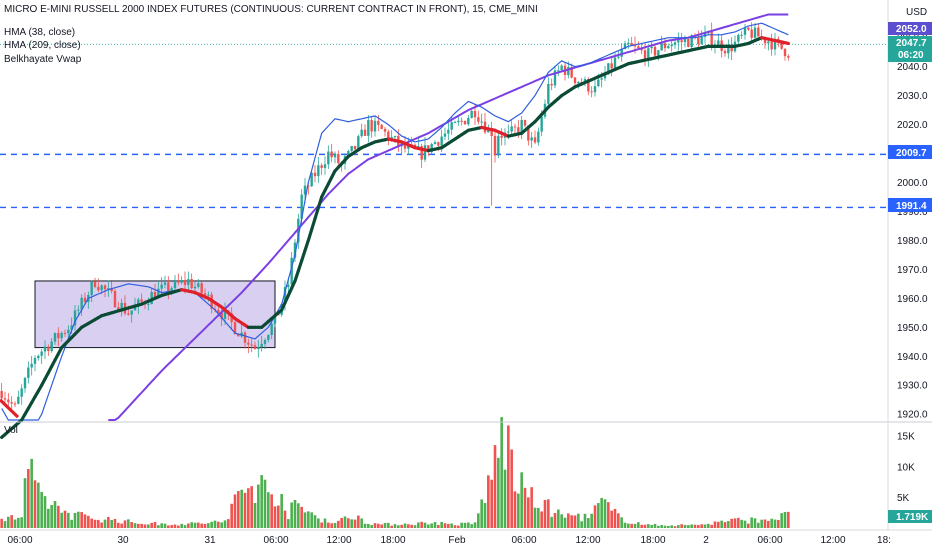 Image resolution: width=932 pixels, height=550 pixels. Describe the element at coordinates (39, 32) in the screenshot. I see `indicator-hma-38-label: HMA (38, close)` at that location.